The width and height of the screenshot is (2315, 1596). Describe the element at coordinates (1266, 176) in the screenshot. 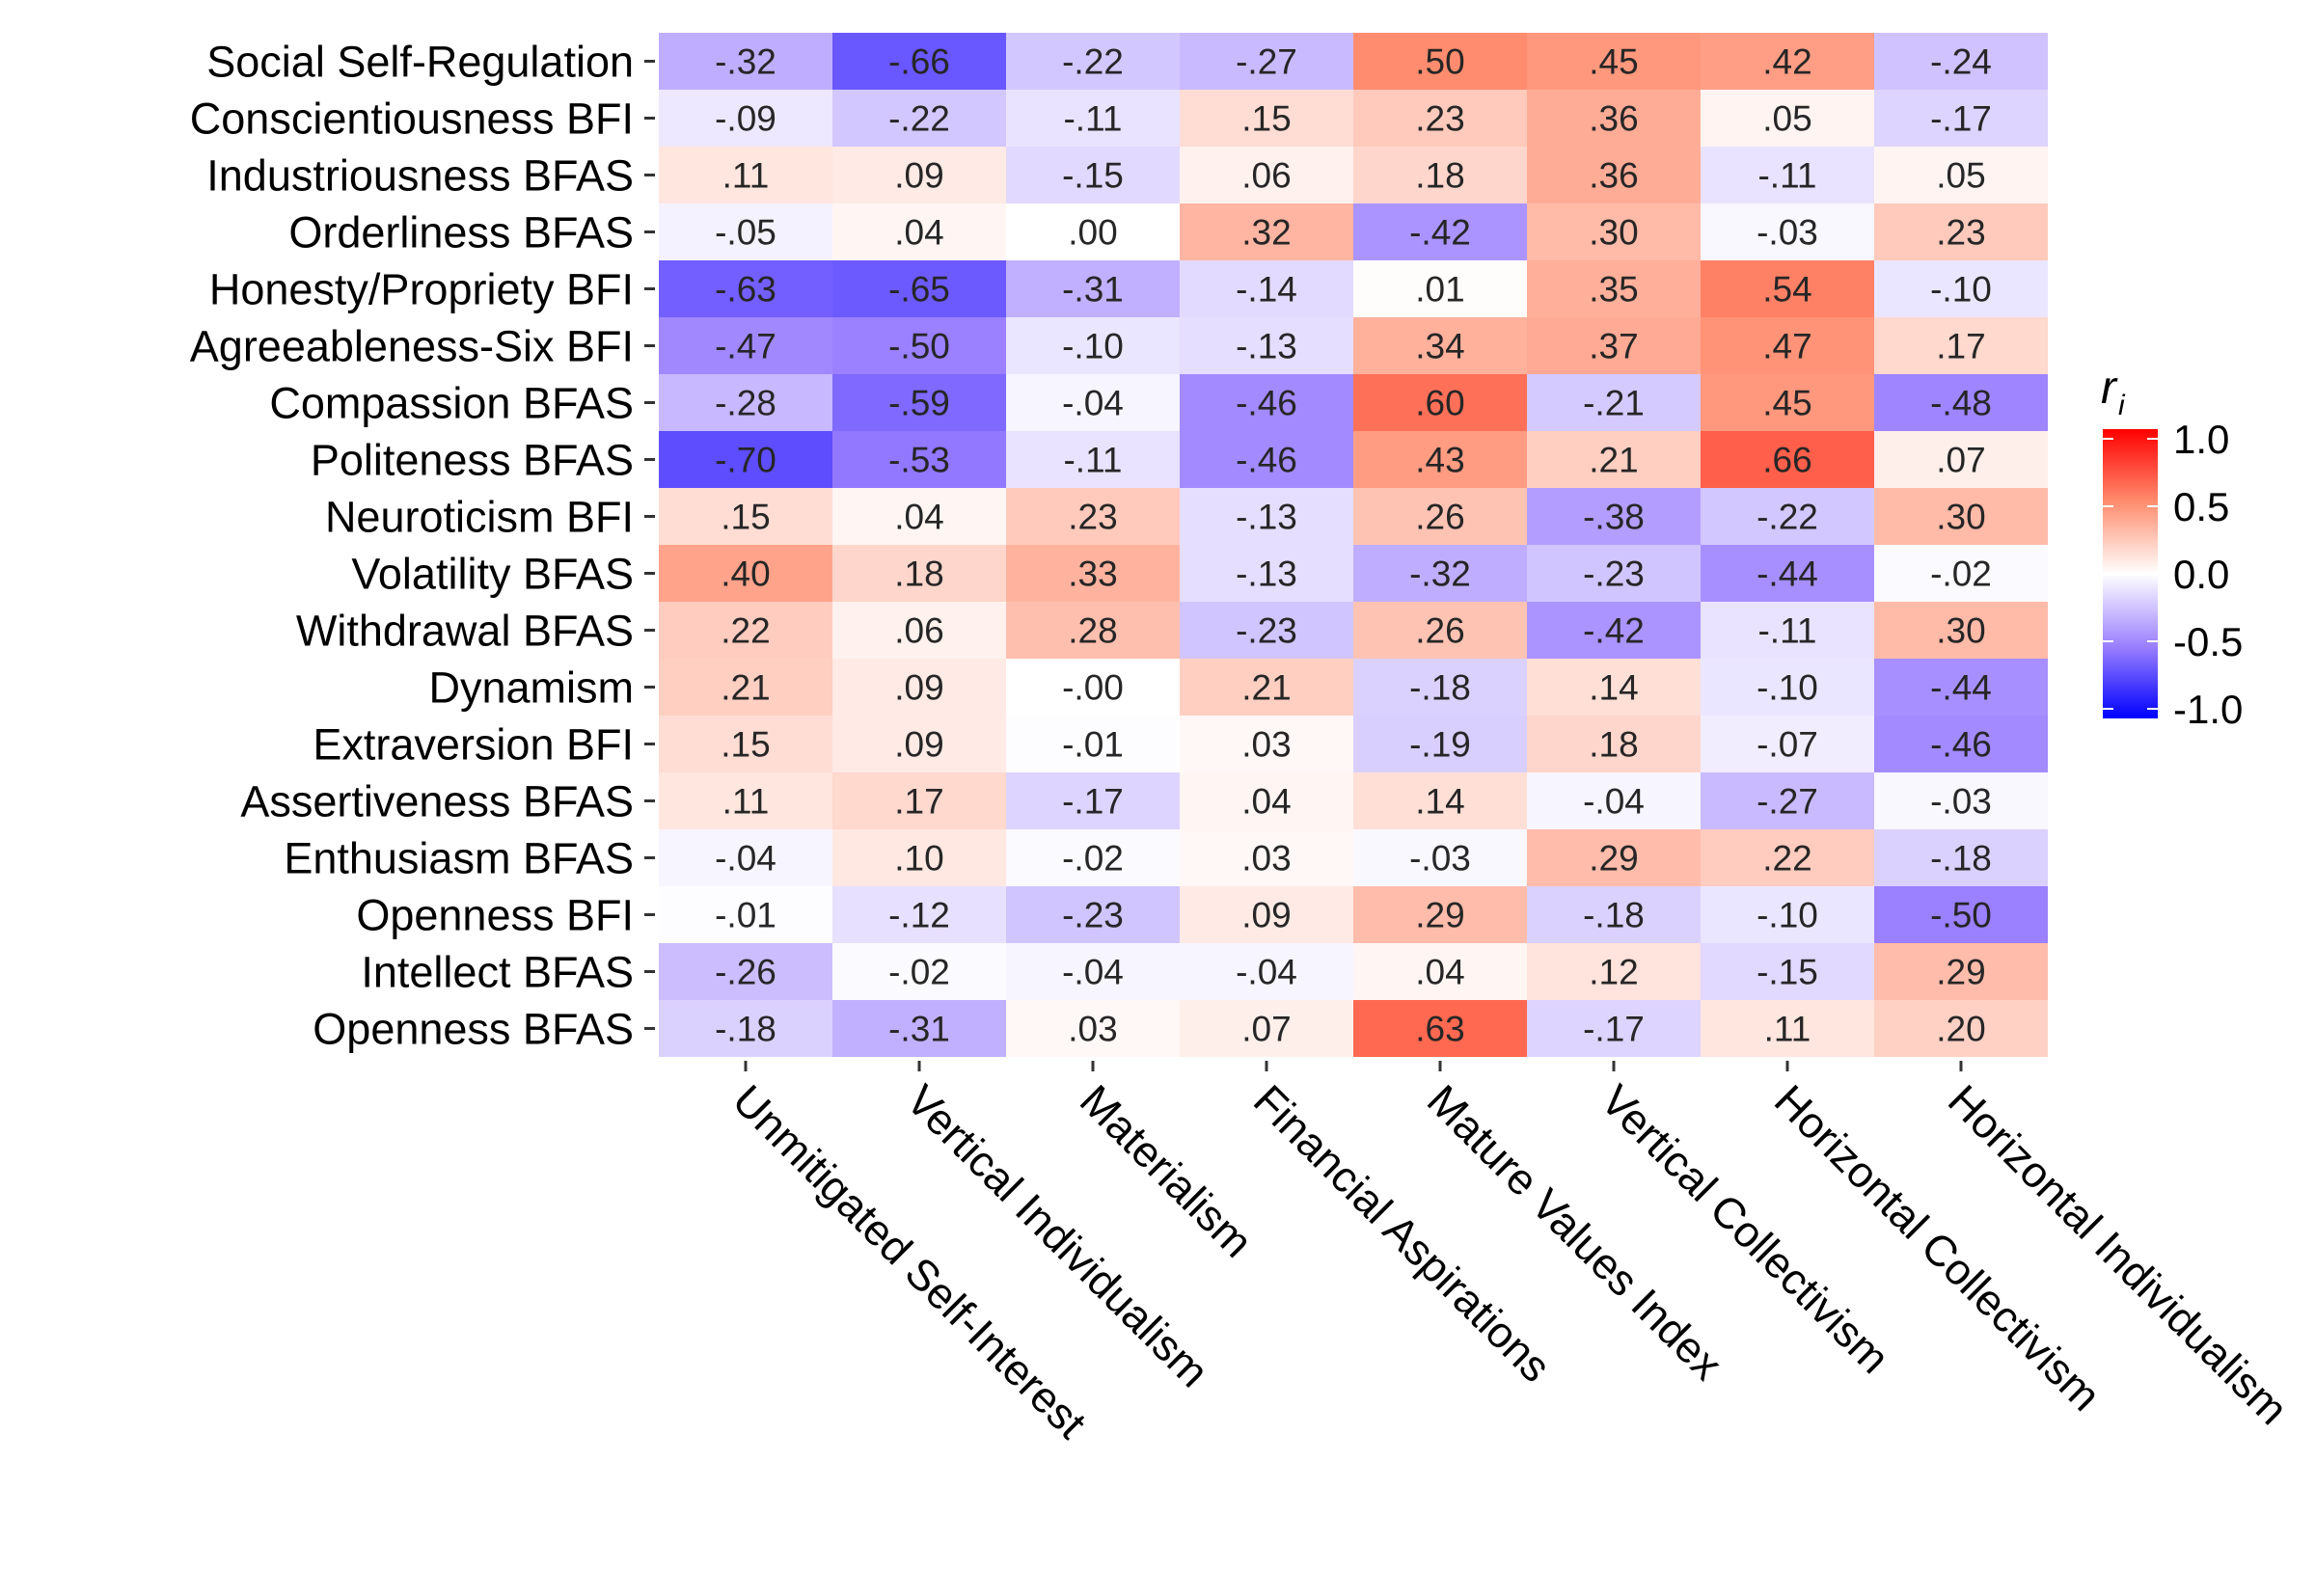

I see `cell-value-label: .06` at that location.